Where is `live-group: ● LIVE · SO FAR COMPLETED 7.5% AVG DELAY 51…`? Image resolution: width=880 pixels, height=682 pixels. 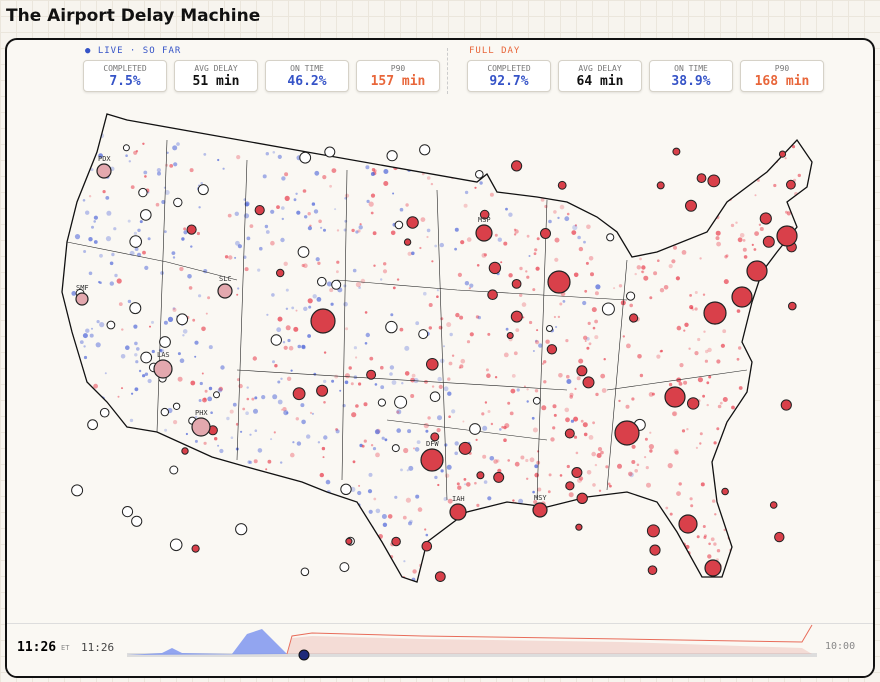
live-group: ● LIVE · SO FAR COMPLETED 7.5% AVG DELAY 51… is located at coordinates (261, 69).